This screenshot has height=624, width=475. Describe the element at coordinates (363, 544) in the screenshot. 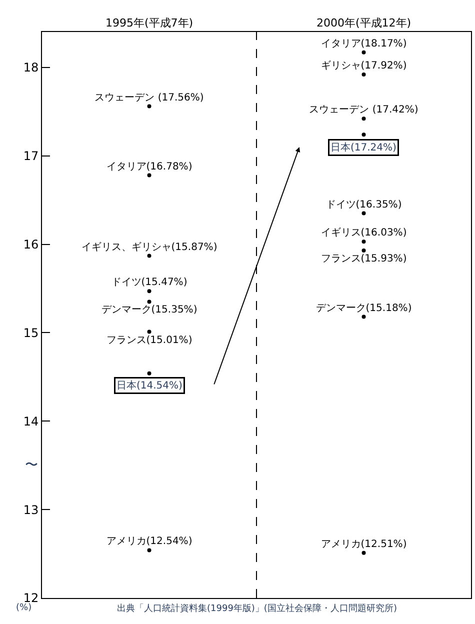

I see `data-label: アメリカ(12.51%)` at that location.